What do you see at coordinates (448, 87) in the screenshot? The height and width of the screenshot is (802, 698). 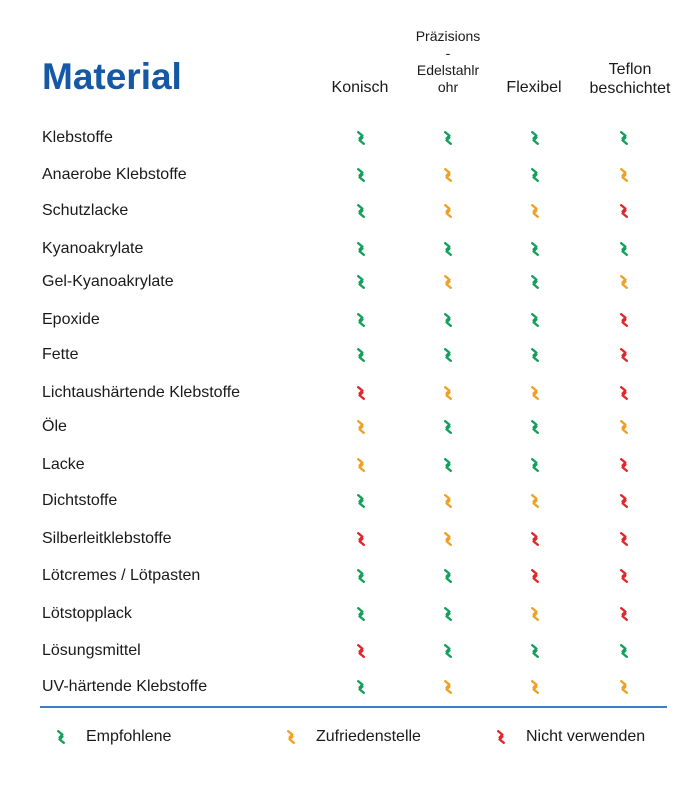 I see `column-header-line: ohr` at bounding box center [448, 87].